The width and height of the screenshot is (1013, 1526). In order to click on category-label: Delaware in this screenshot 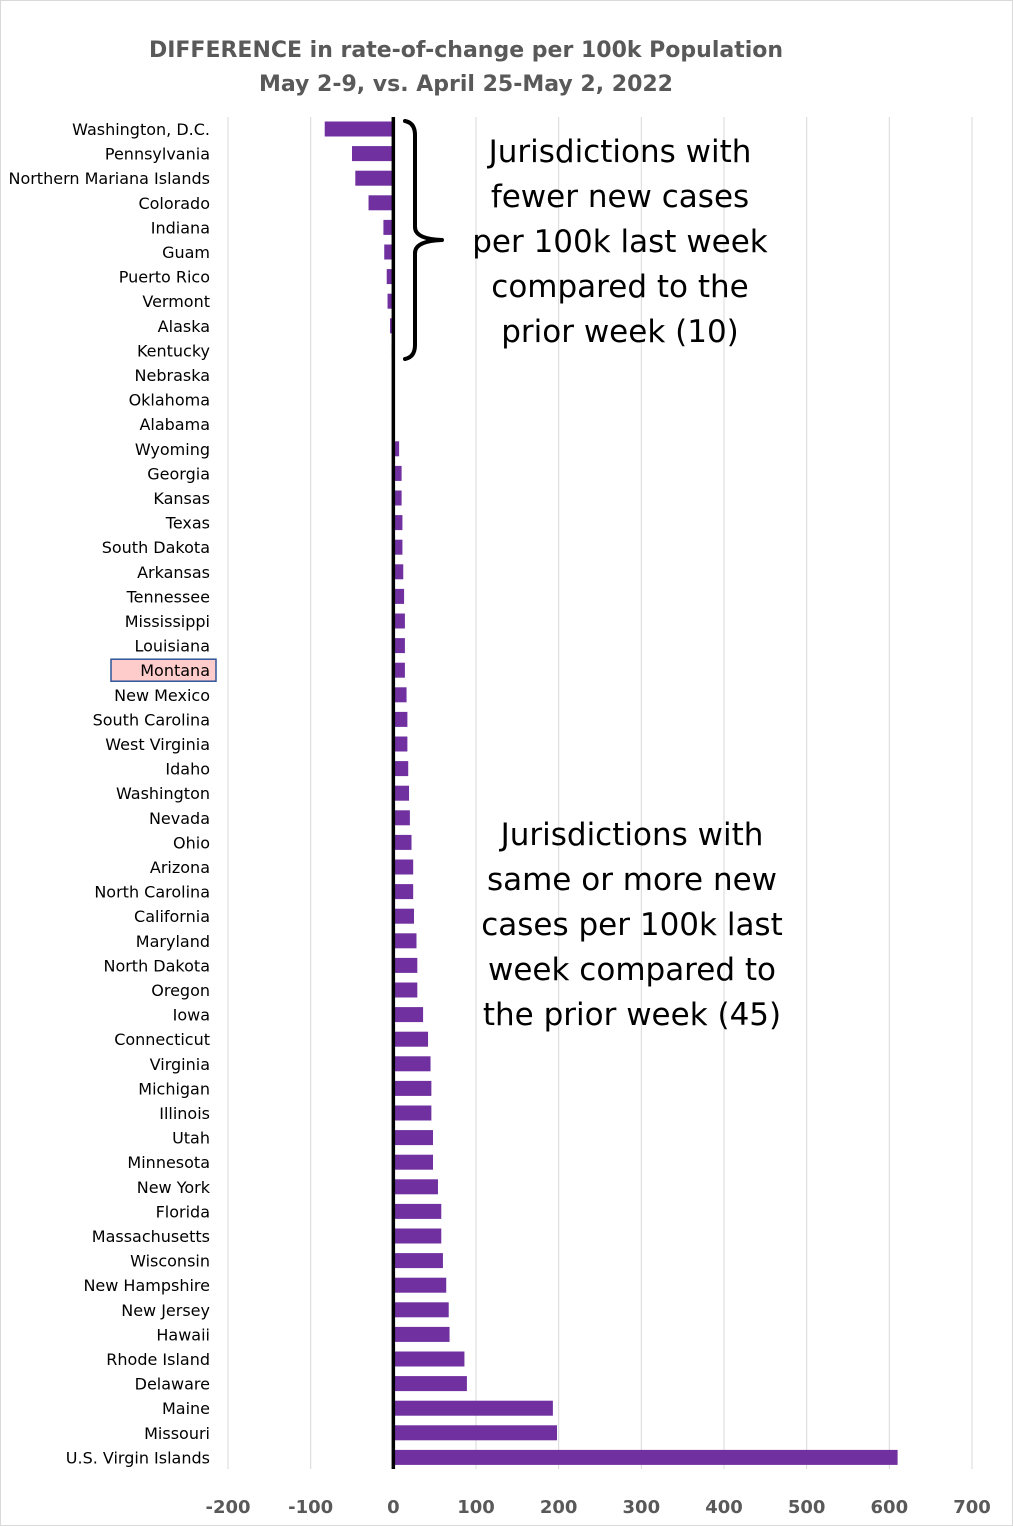, I will do `click(172, 1384)`.